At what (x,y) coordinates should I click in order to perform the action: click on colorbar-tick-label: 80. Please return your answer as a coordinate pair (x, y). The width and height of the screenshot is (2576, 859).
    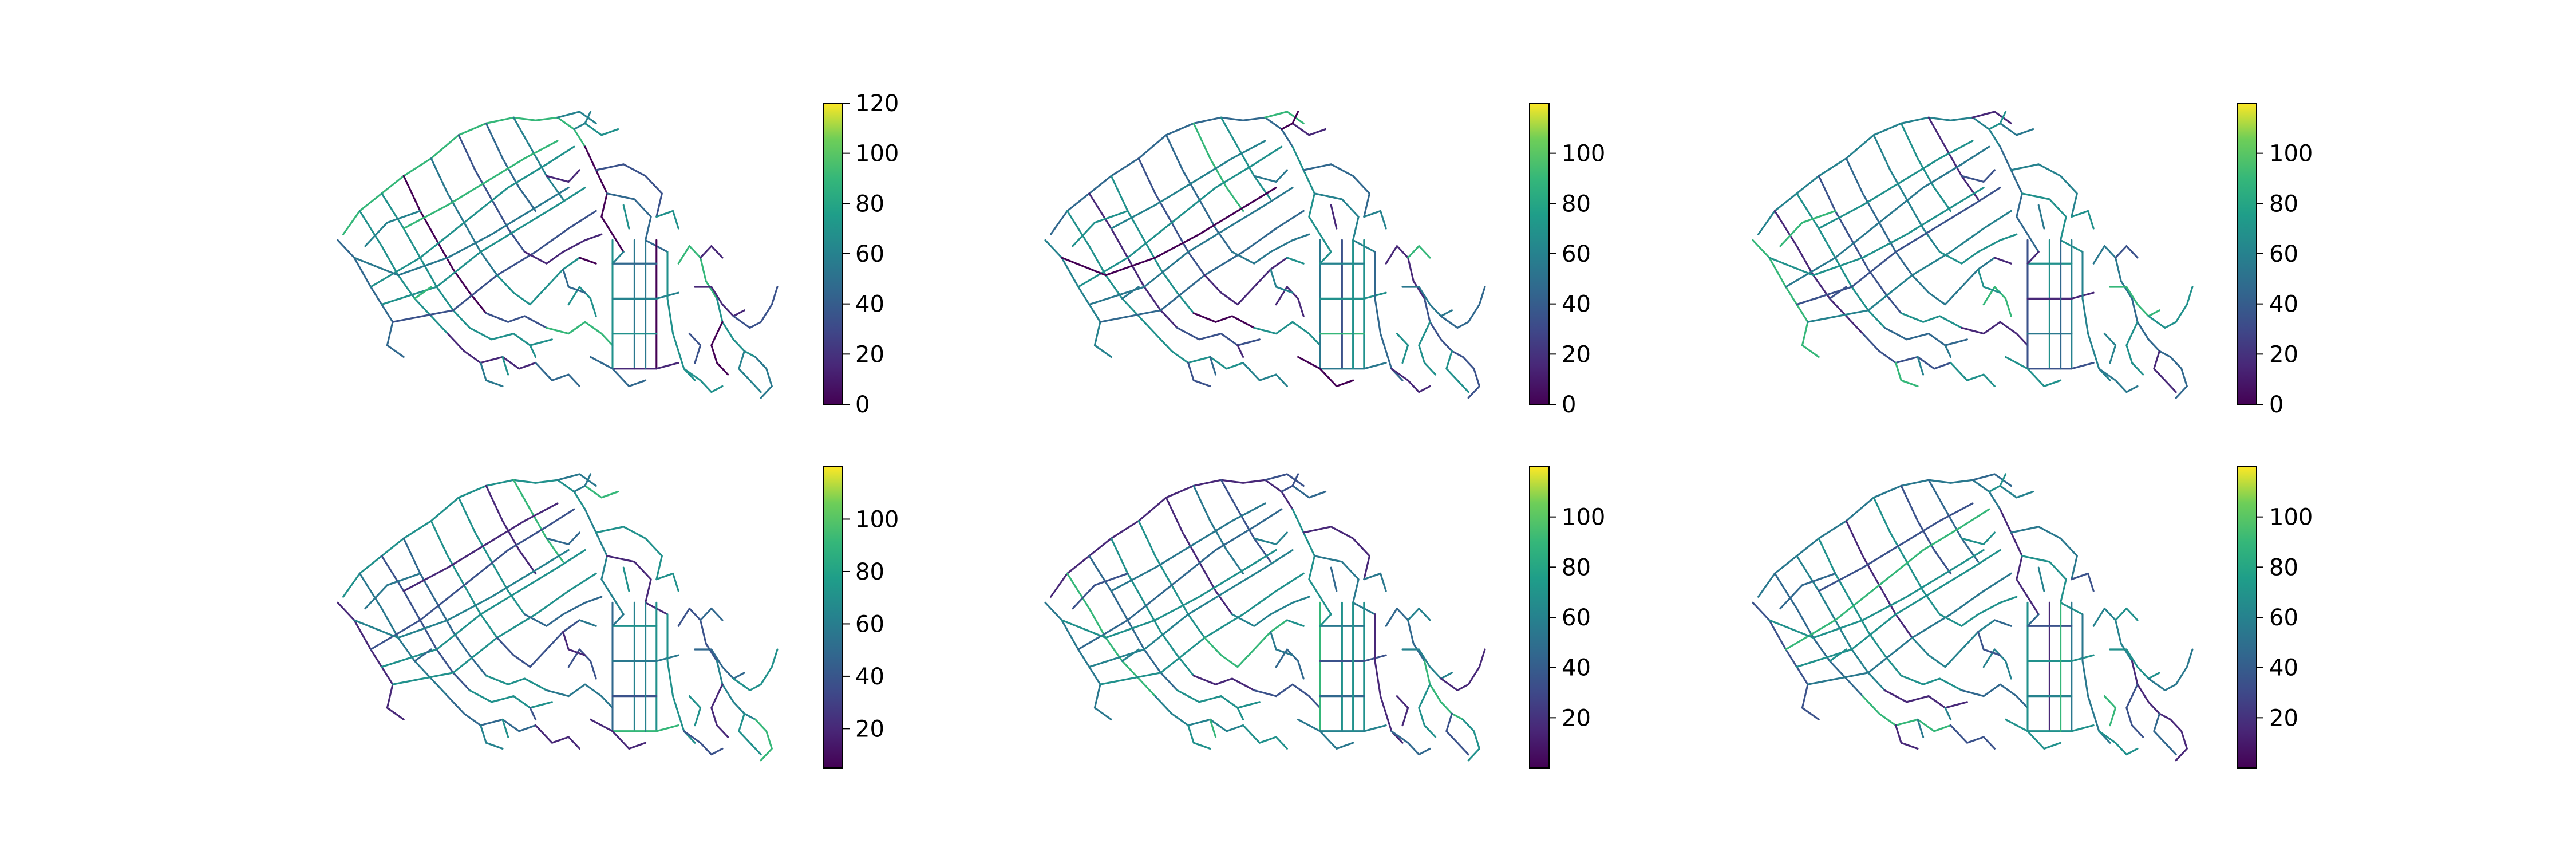
    Looking at the image, I should click on (2283, 567).